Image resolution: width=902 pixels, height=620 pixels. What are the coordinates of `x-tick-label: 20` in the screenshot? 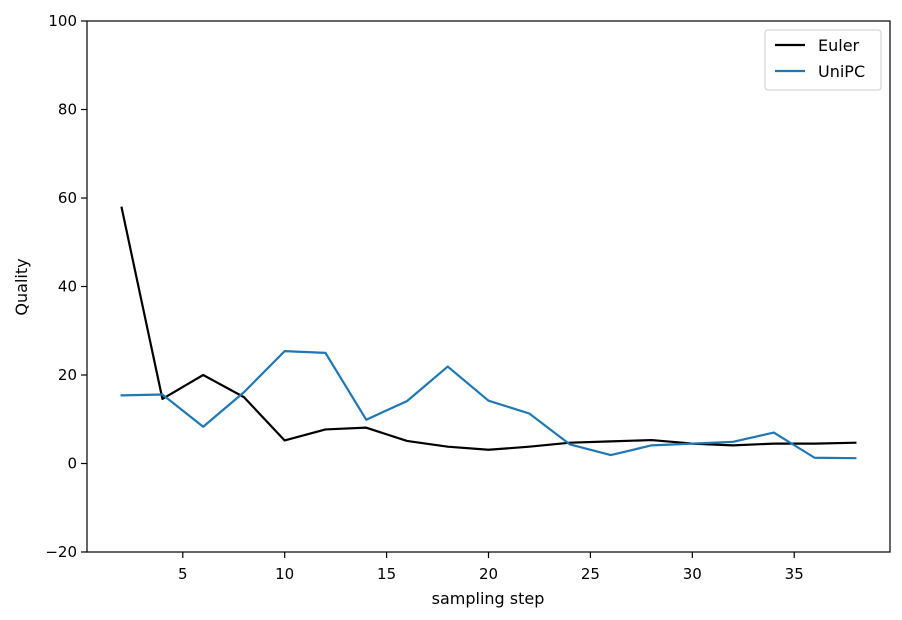 It's located at (488, 574).